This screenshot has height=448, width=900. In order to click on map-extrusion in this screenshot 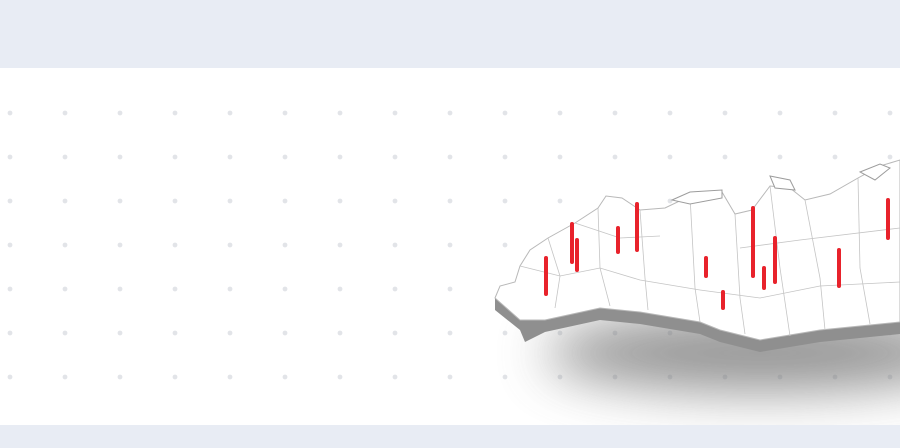, I will do `click(697, 325)`.